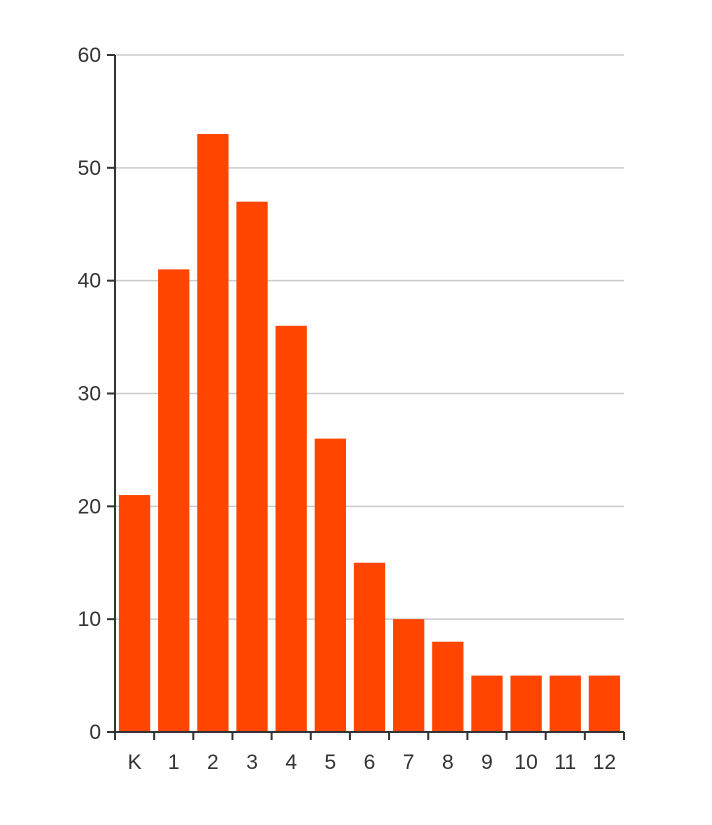 This screenshot has width=712, height=825. Describe the element at coordinates (89, 281) in the screenshot. I see `y-tick-label: 40` at that location.